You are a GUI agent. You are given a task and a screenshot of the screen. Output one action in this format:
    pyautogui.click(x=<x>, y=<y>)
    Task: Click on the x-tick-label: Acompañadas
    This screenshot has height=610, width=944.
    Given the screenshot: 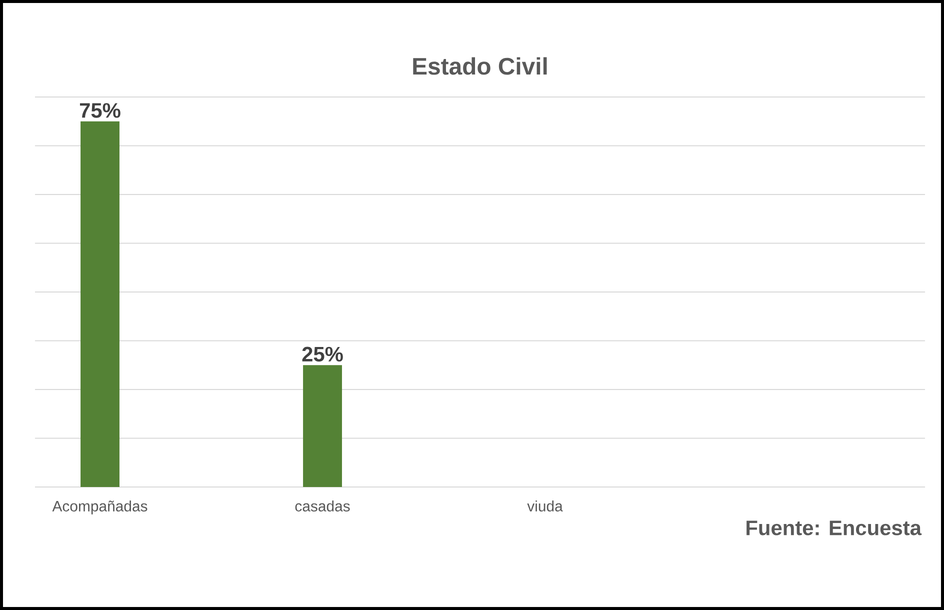 What is the action you would take?
    pyautogui.click(x=100, y=507)
    